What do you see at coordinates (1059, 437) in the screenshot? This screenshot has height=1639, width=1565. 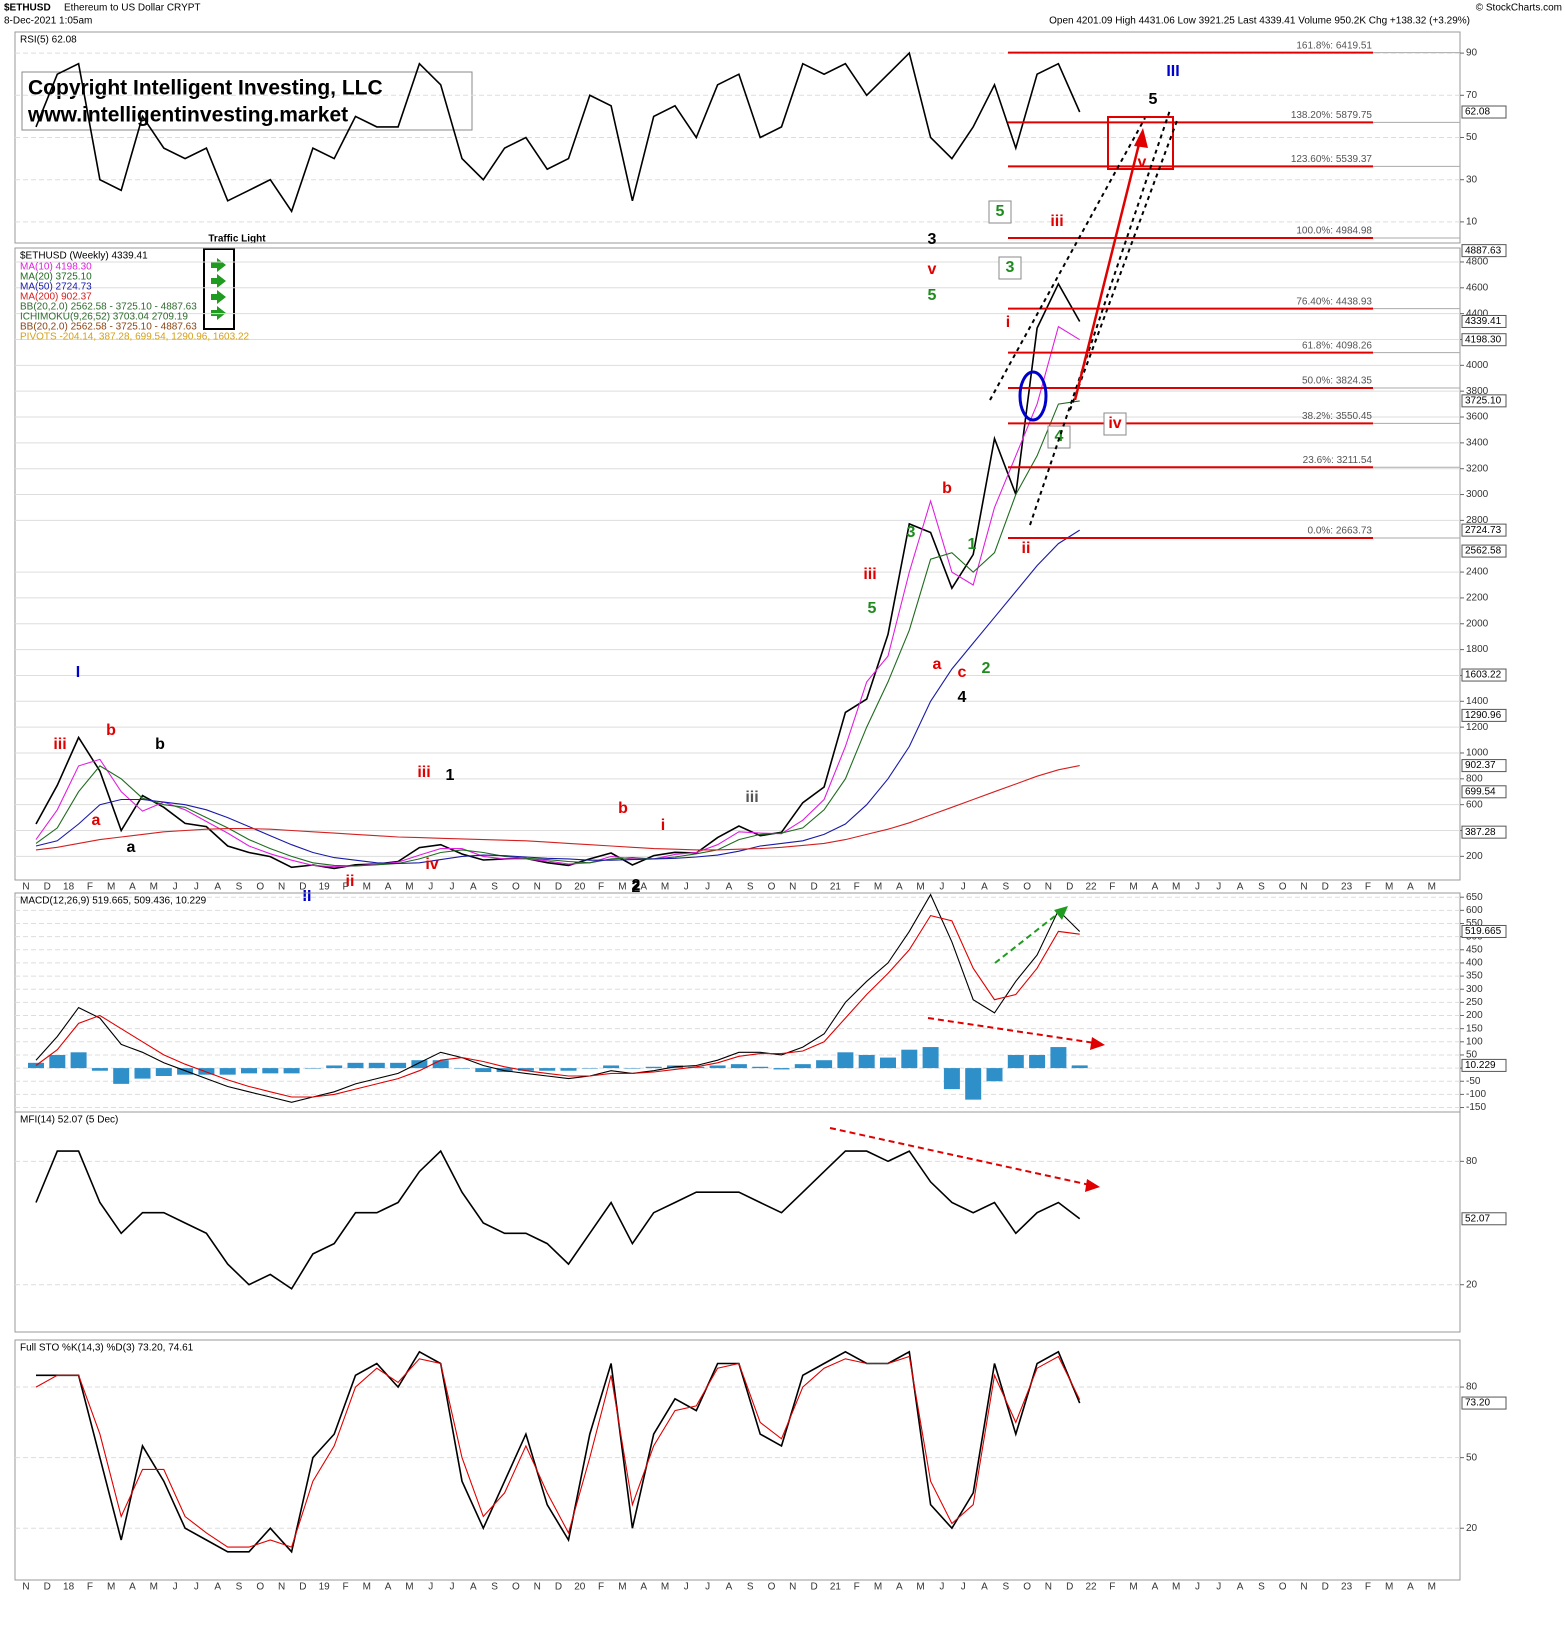 I see `wave-box` at bounding box center [1059, 437].